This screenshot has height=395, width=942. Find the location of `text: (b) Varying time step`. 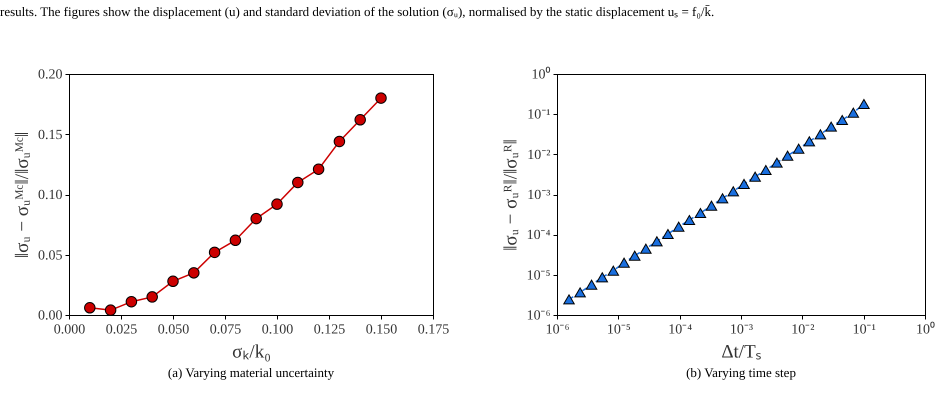

text: (b) Varying time step is located at coordinates (741, 372).